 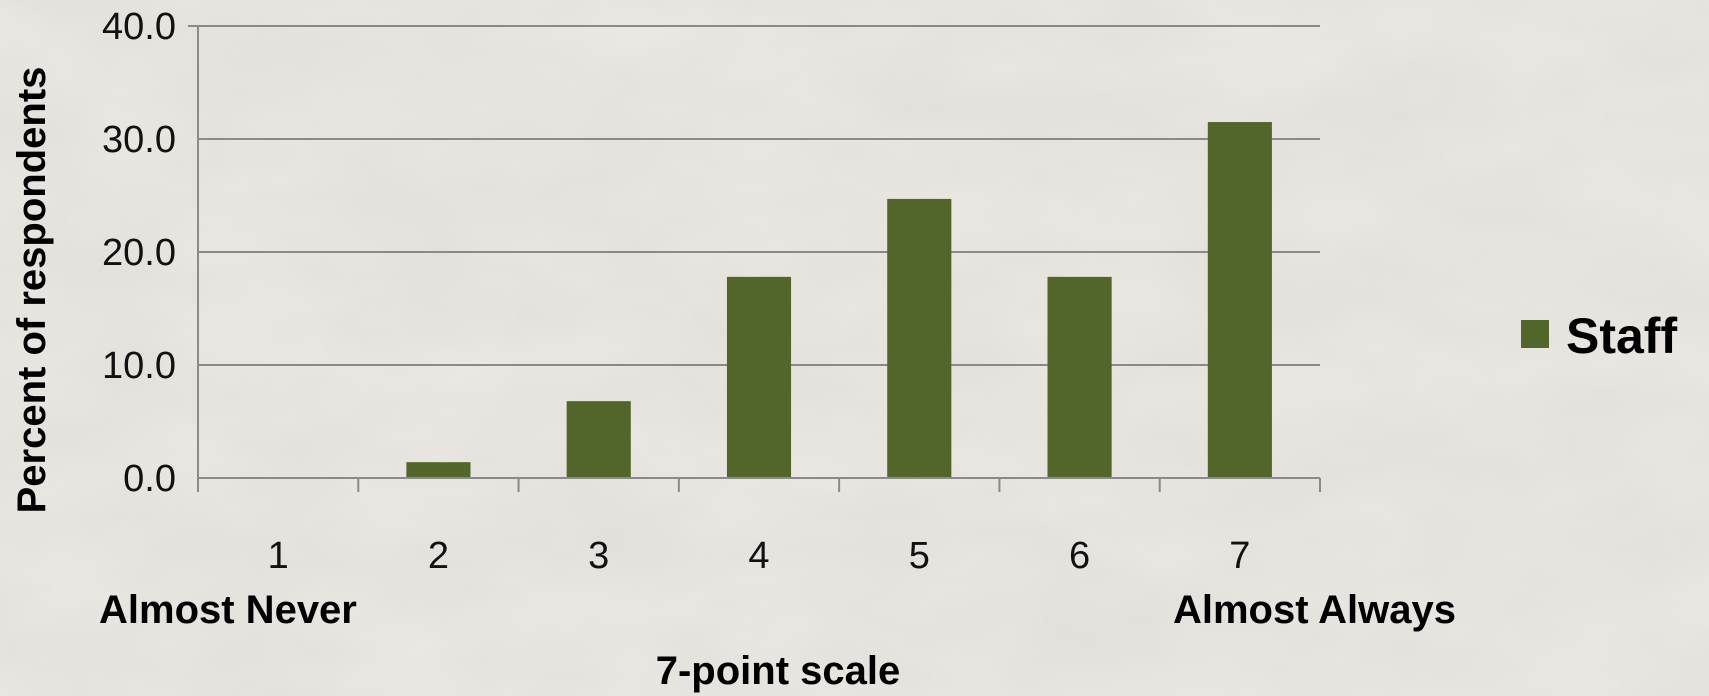 I want to click on legend-swatch-staff, so click(x=1535, y=334).